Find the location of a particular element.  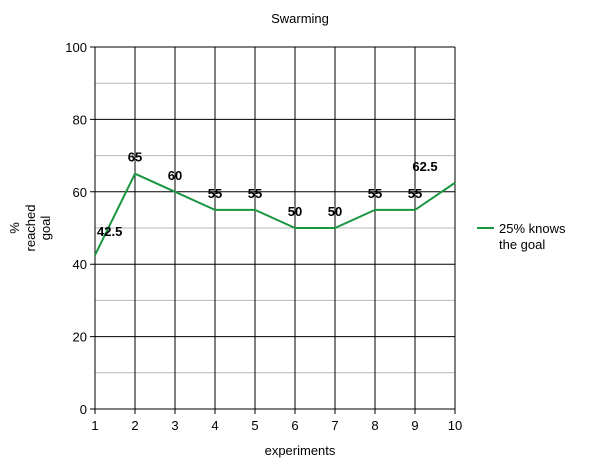

legend-label-line: the goal is located at coordinates (522, 244).